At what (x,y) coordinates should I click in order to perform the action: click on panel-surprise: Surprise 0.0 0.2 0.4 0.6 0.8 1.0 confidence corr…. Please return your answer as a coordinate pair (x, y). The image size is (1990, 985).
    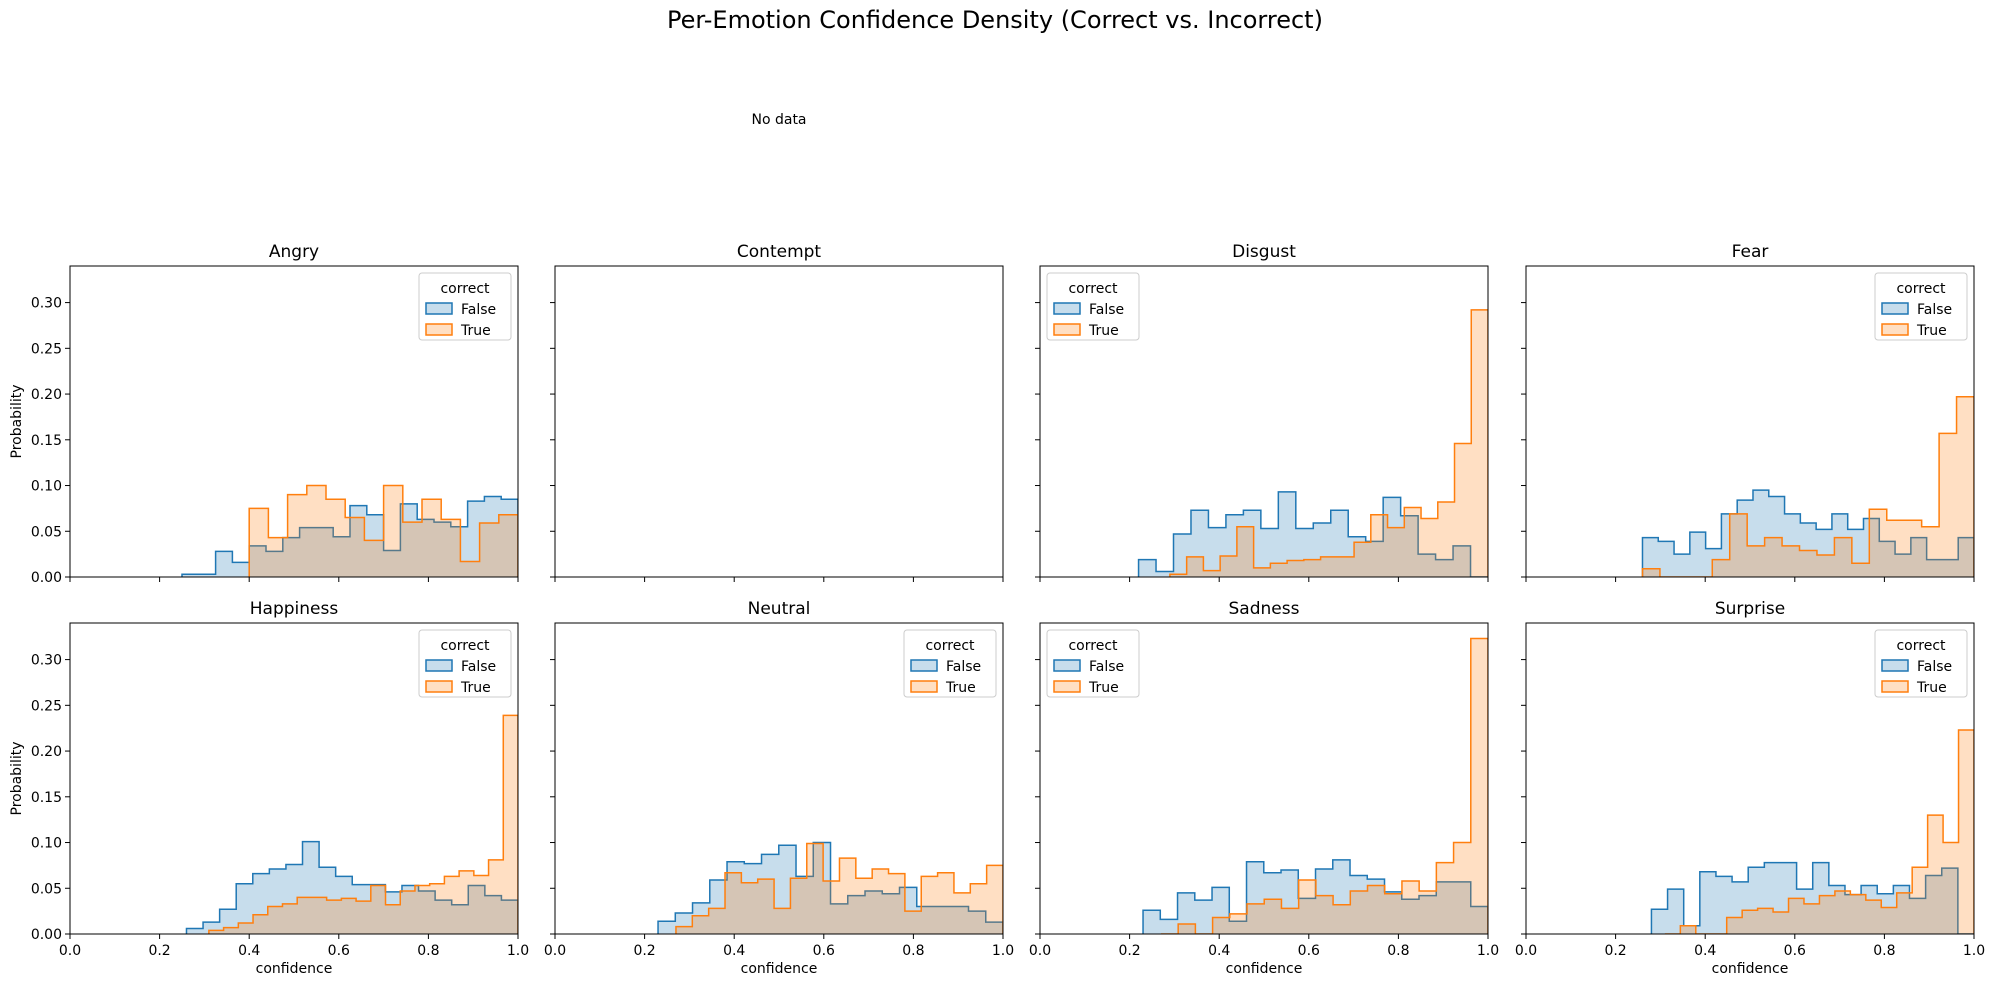
    Looking at the image, I should click on (1750, 788).